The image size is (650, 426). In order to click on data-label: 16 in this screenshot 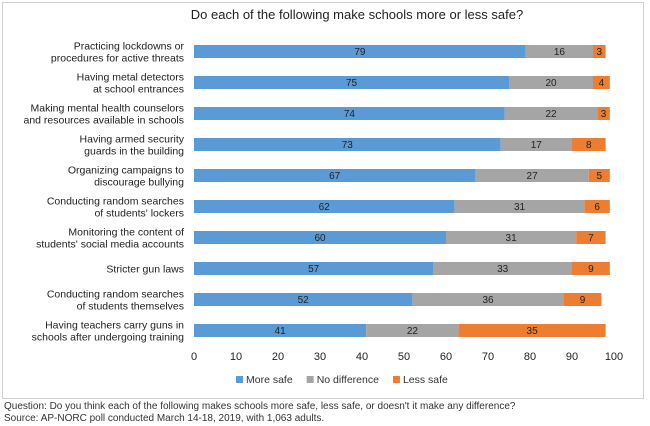, I will do `click(560, 52)`.